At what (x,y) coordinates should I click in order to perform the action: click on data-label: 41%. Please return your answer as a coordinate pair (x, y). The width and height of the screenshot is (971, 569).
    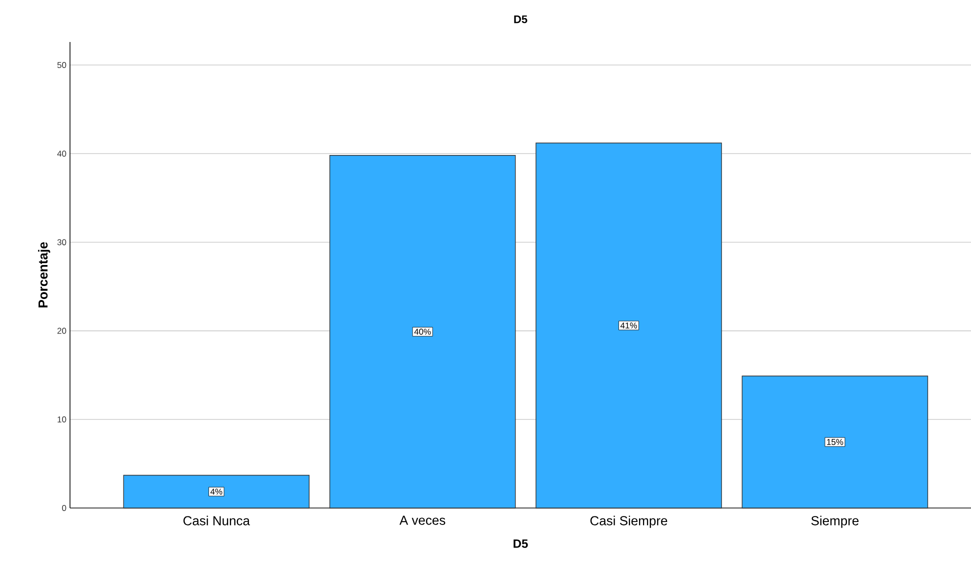
    Looking at the image, I should click on (628, 325).